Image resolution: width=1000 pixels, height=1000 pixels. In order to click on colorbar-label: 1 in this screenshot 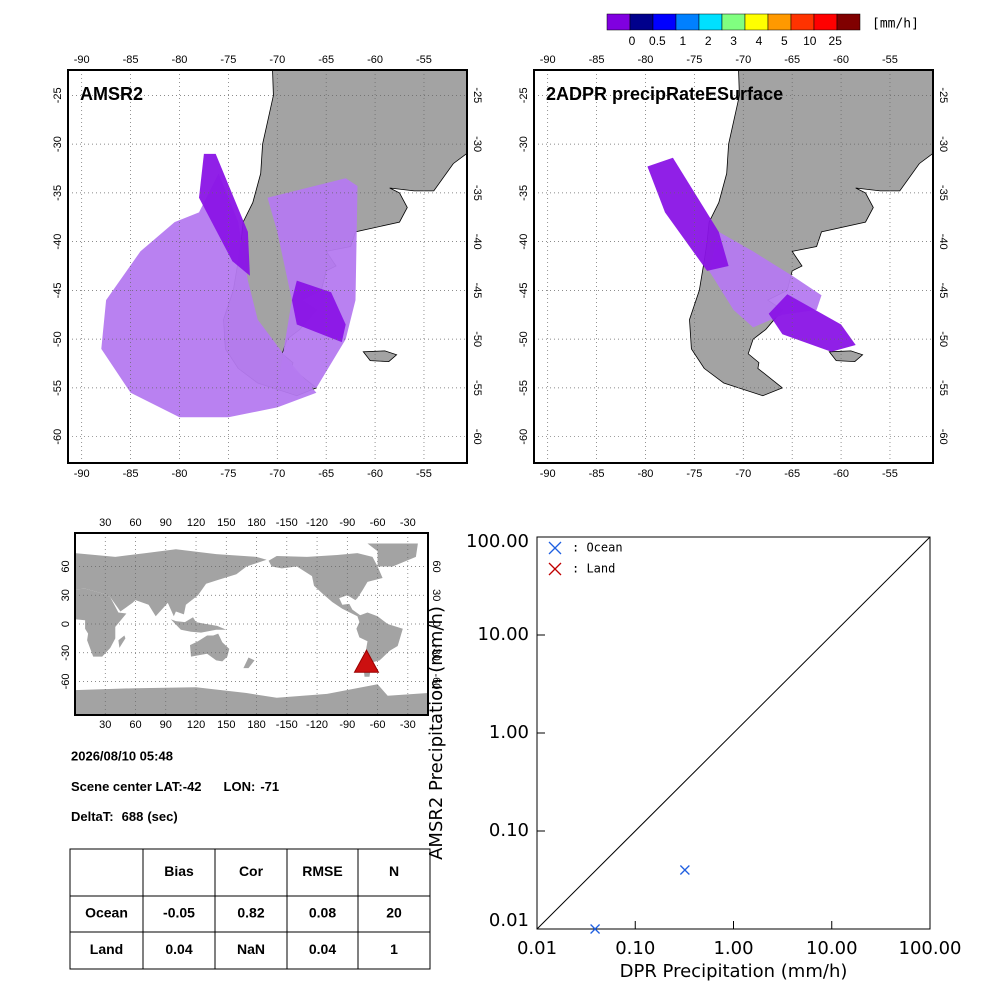, I will do `click(682, 41)`.